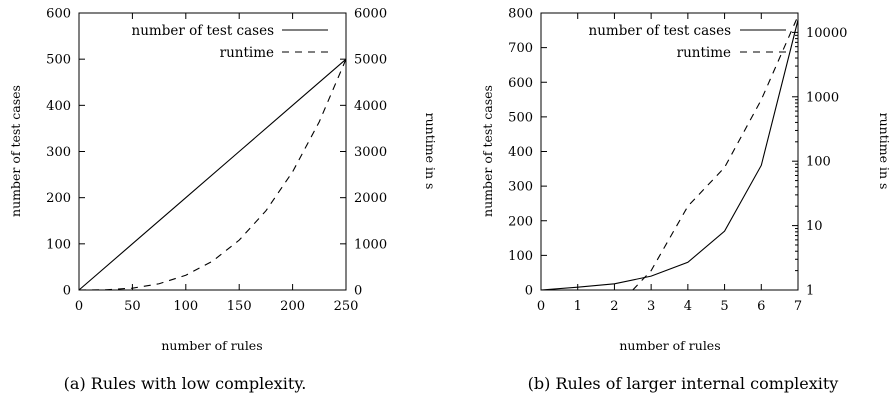 This screenshot has width=894, height=397. Describe the element at coordinates (683, 383) in the screenshot. I see `caption-b: (b) Rules of larger internal complexity` at that location.